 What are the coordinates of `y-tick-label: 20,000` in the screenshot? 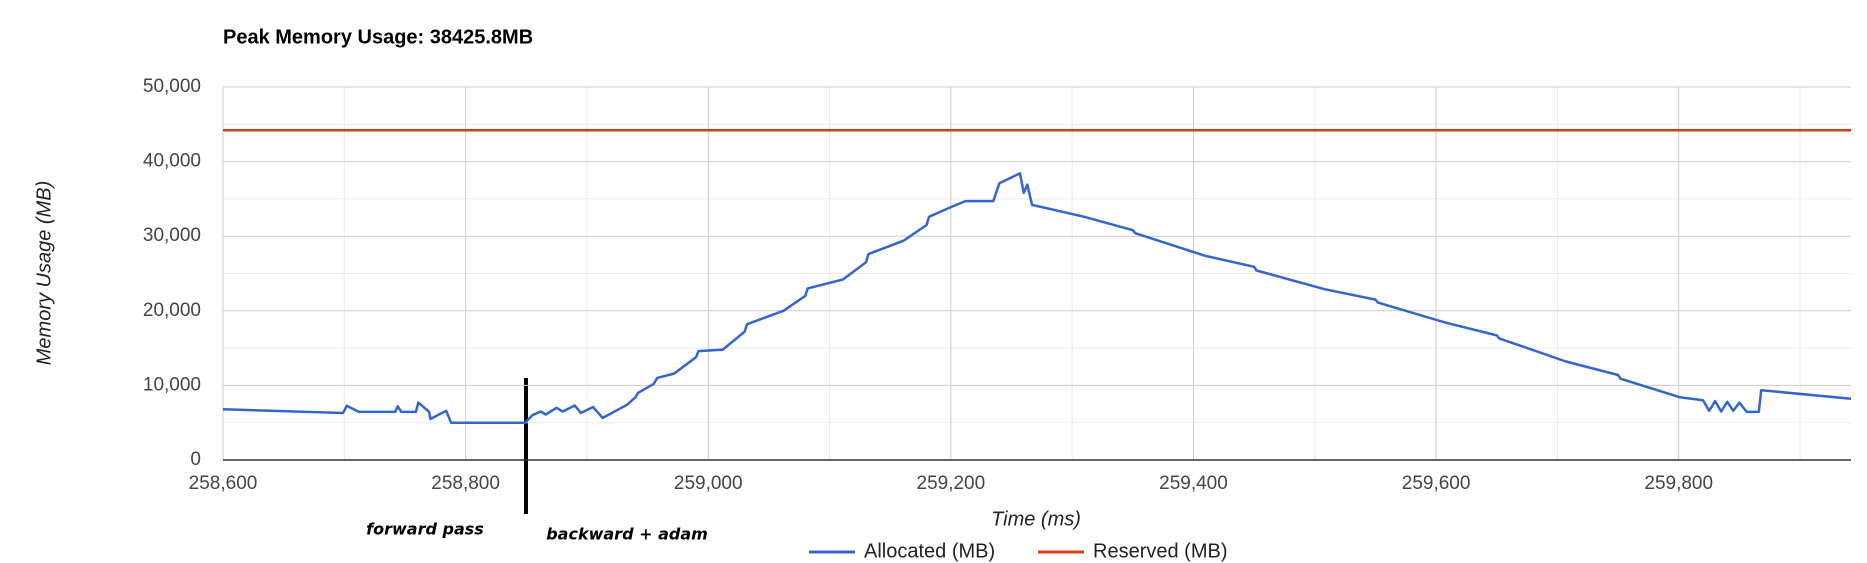 It's located at (172, 310).